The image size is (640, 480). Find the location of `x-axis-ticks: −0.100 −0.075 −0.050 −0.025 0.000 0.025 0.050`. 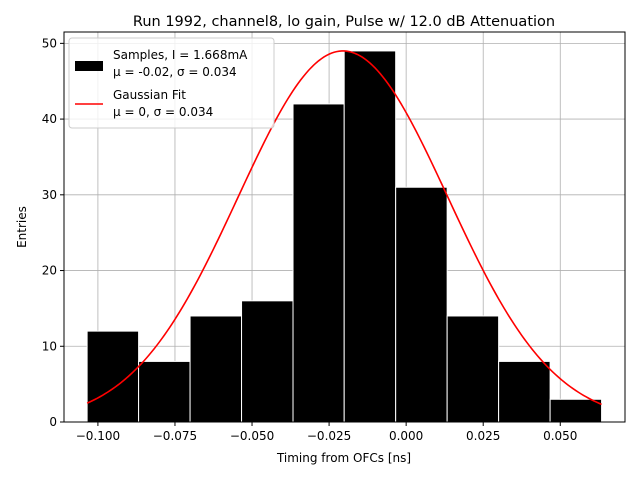

x-axis-ticks: −0.100 −0.075 −0.050 −0.025 0.000 0.025 0.050 is located at coordinates (326, 432).